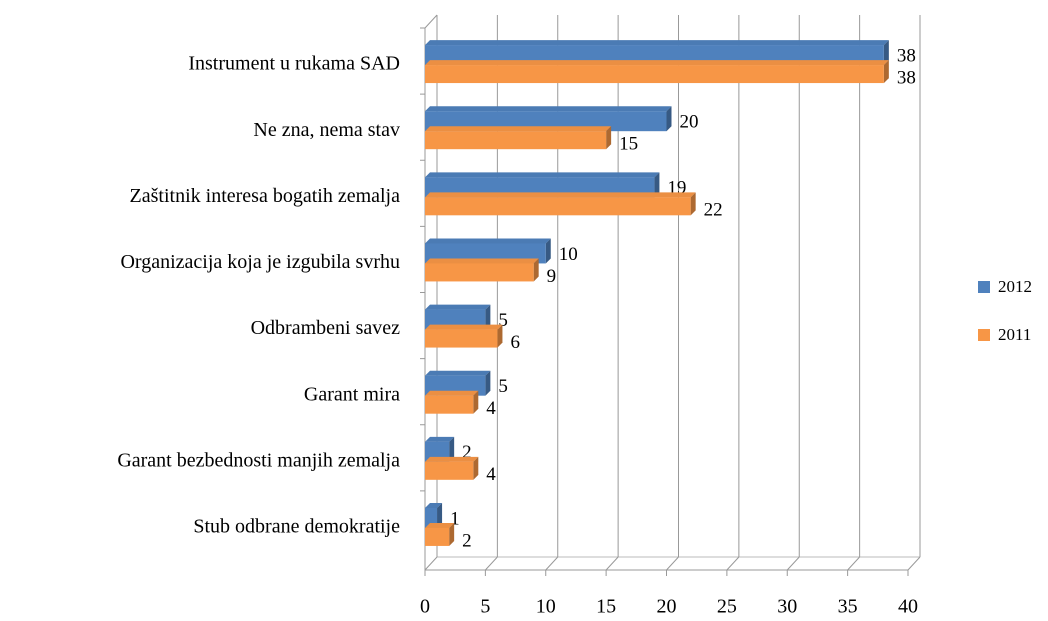 The height and width of the screenshot is (621, 1048). I want to click on y-tick-label: Garant bezbednosti manjih zemalja, so click(258, 460).